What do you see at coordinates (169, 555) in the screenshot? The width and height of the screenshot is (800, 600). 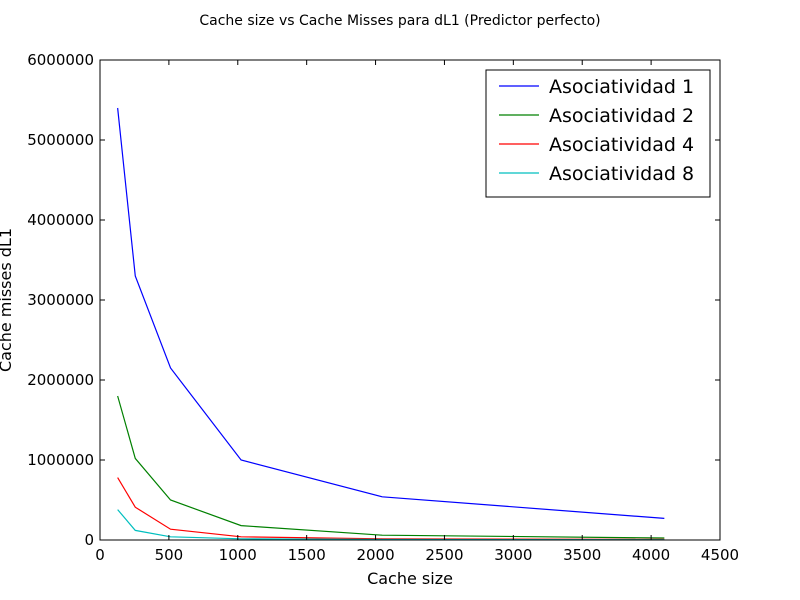 I see `x-tick-label: 500` at bounding box center [169, 555].